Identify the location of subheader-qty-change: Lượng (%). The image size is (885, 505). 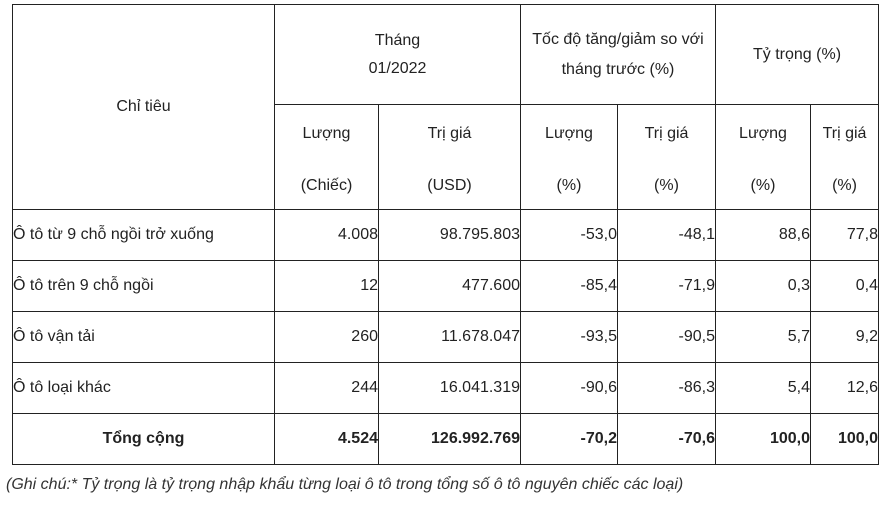
(569, 157).